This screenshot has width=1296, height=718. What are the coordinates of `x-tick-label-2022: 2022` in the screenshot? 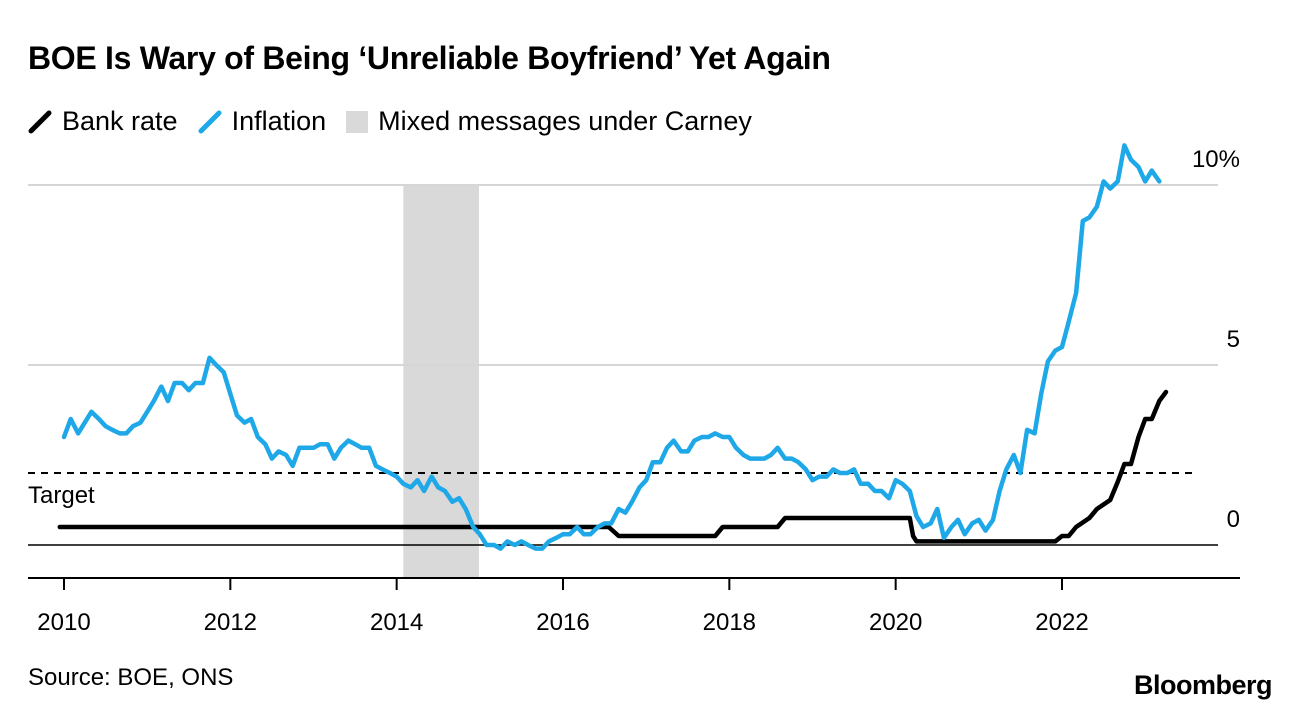 It's located at (1061, 622).